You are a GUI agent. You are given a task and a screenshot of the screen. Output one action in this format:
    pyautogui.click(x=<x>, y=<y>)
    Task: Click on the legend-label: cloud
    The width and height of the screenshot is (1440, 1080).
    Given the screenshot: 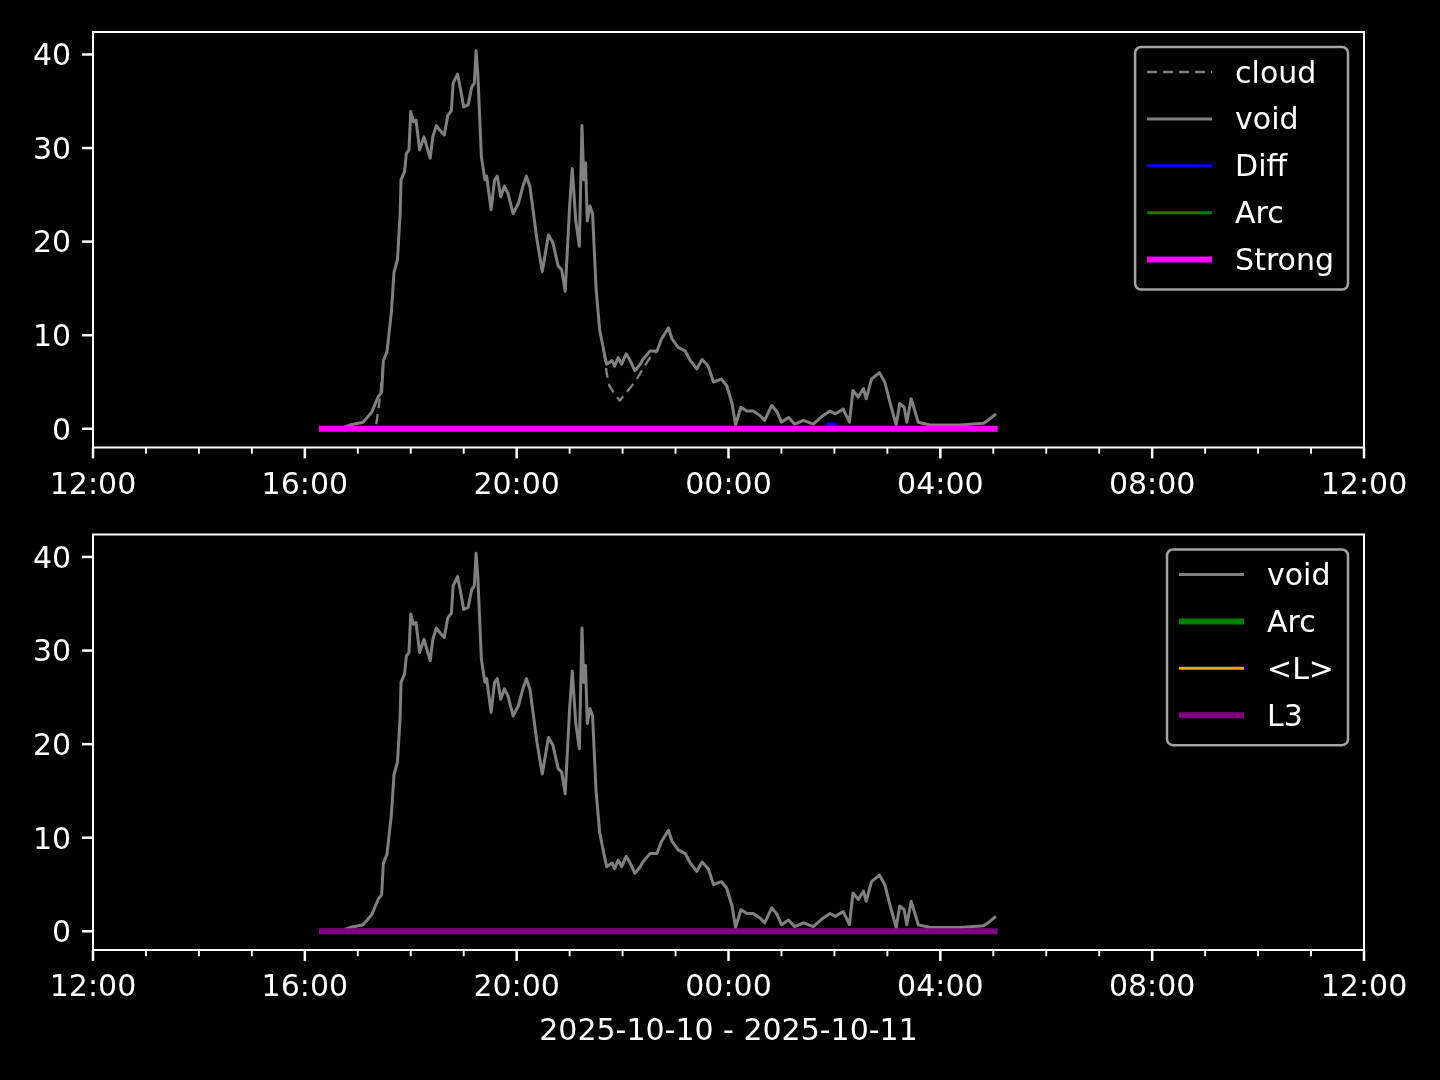 What is the action you would take?
    pyautogui.click(x=1276, y=72)
    